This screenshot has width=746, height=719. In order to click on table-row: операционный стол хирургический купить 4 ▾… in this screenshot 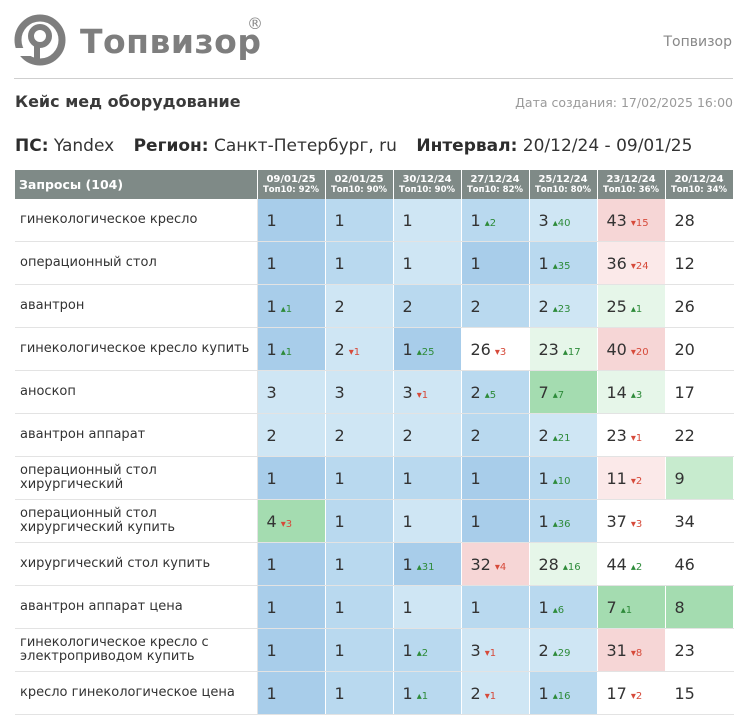, I will do `click(374, 521)`.